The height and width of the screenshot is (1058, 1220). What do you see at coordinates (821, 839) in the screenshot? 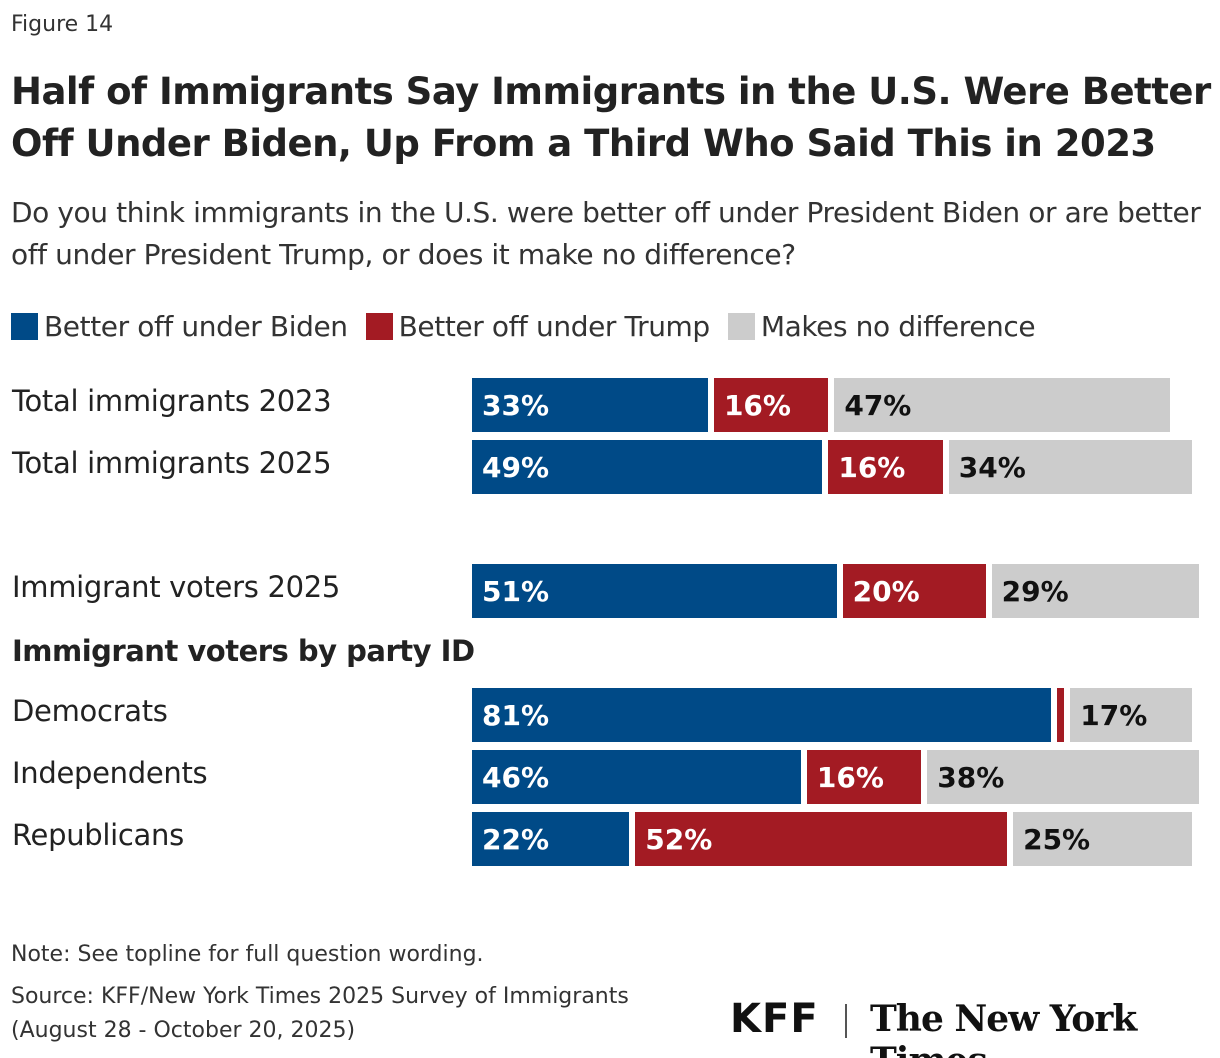
I see `bar-segment-trump: 52%` at bounding box center [821, 839].